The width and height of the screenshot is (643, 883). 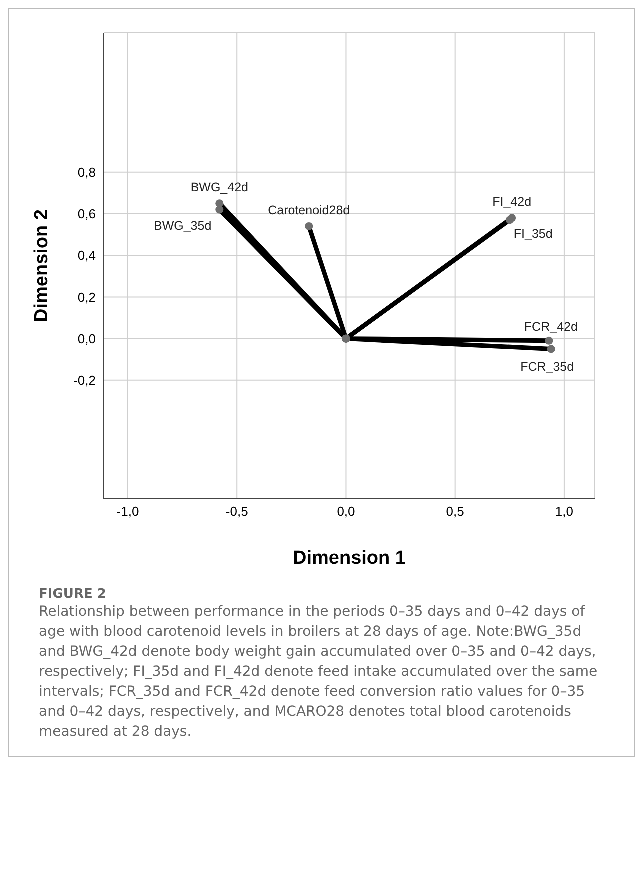 What do you see at coordinates (183, 225) in the screenshot?
I see `series-label: BWG_35d` at bounding box center [183, 225].